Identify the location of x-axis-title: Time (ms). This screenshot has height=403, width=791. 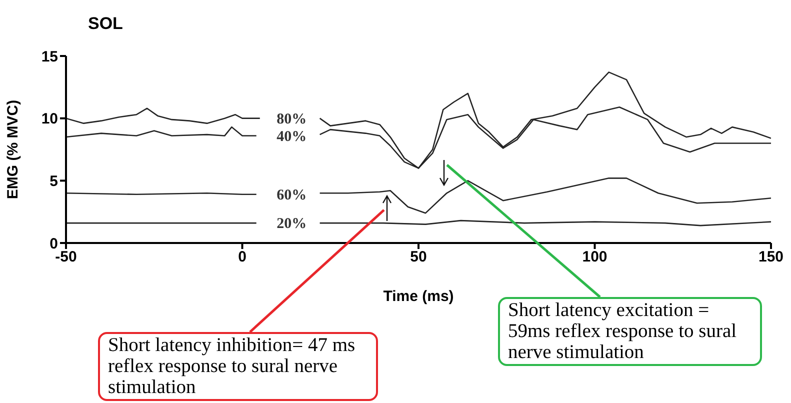
(418, 296).